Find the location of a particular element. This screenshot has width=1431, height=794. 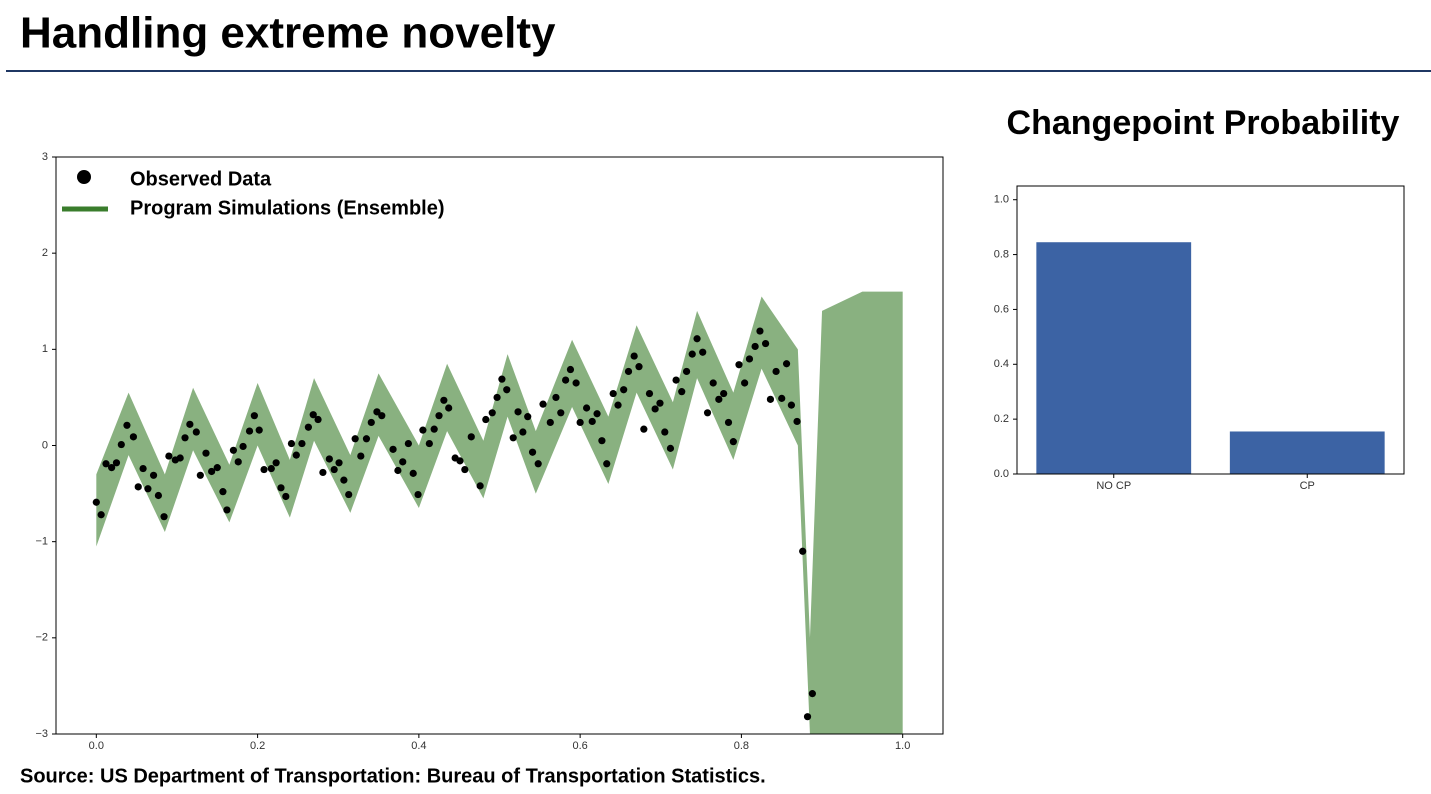

x-tick-label: 0.8 is located at coordinates (741, 746).